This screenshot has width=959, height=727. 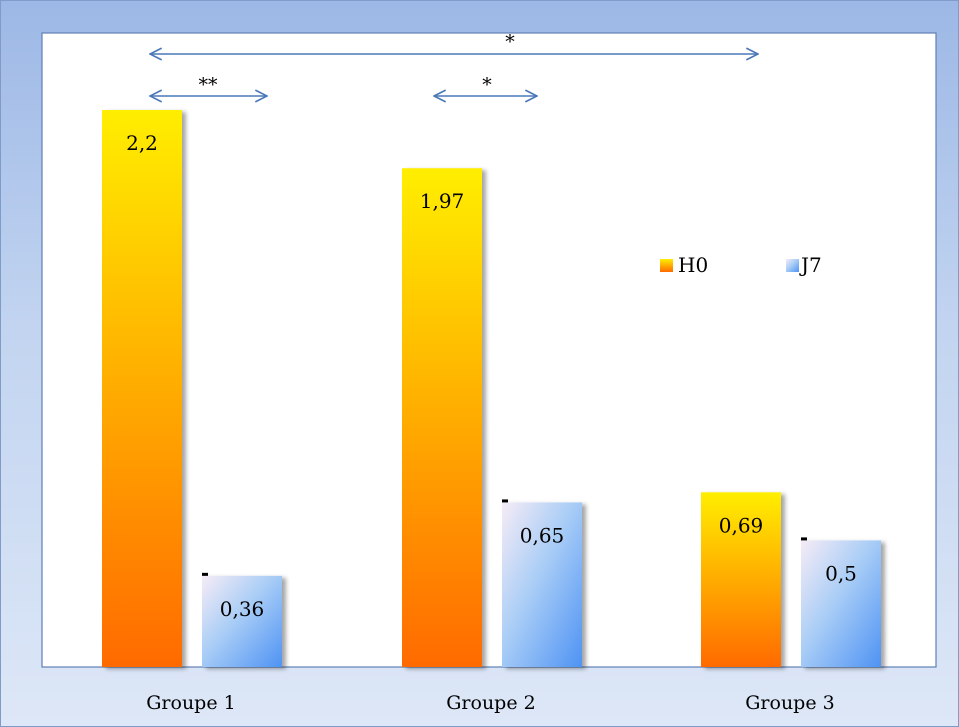 I want to click on category-label-2: Groupe 2, so click(x=490, y=703).